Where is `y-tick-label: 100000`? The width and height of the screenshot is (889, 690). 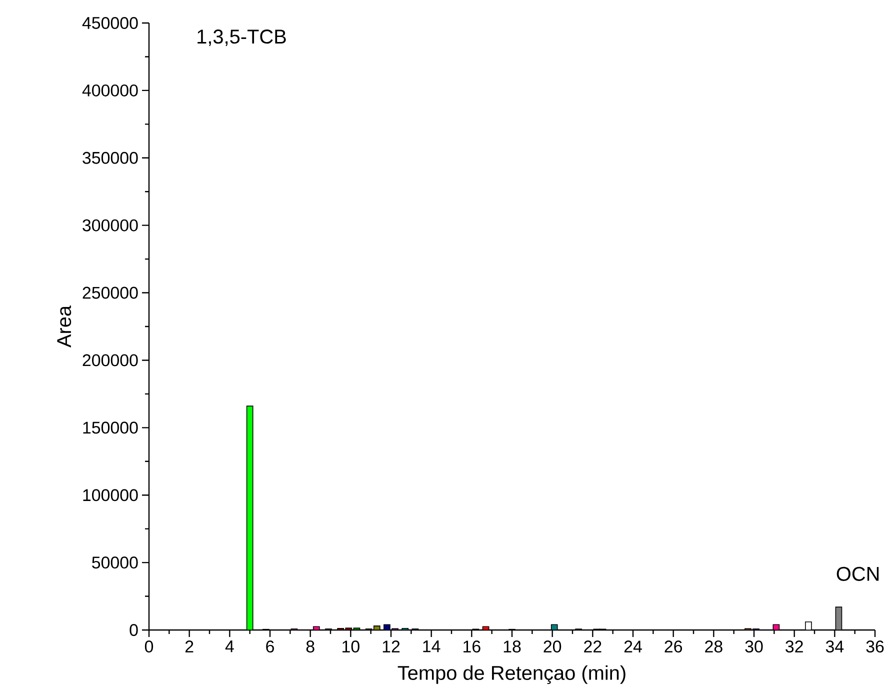 y-tick-label: 100000 is located at coordinates (110, 495).